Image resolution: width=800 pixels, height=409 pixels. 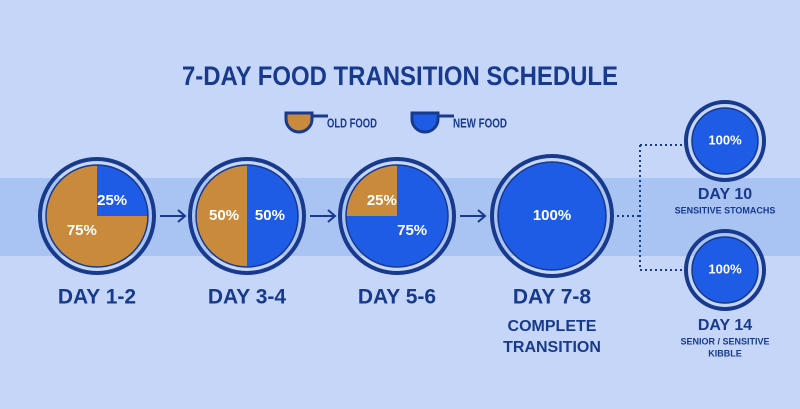 I want to click on day-note: TRANSITION, so click(x=552, y=347).